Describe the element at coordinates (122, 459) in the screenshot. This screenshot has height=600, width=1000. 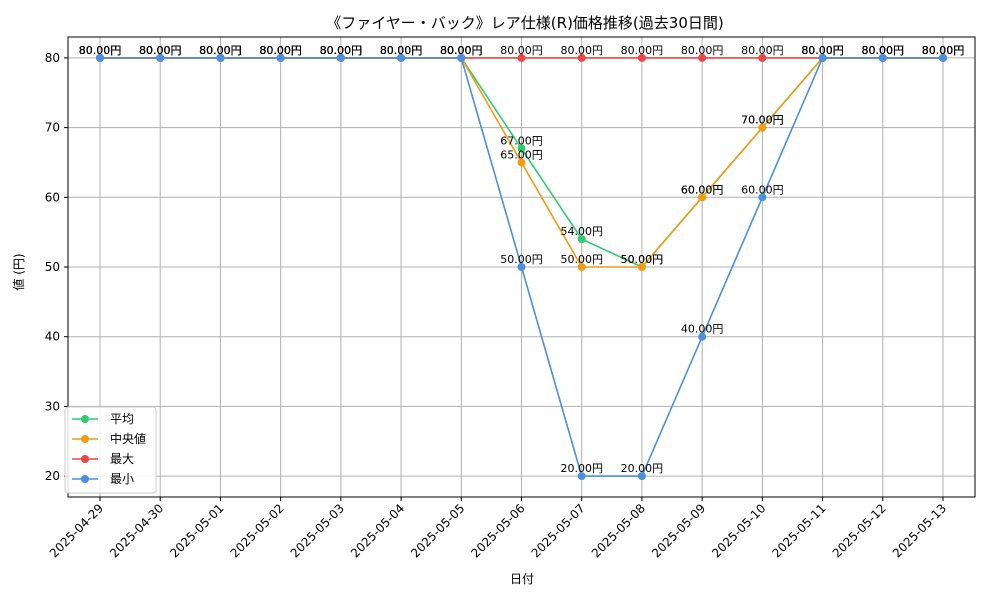
I see `legend-label: 最大` at that location.